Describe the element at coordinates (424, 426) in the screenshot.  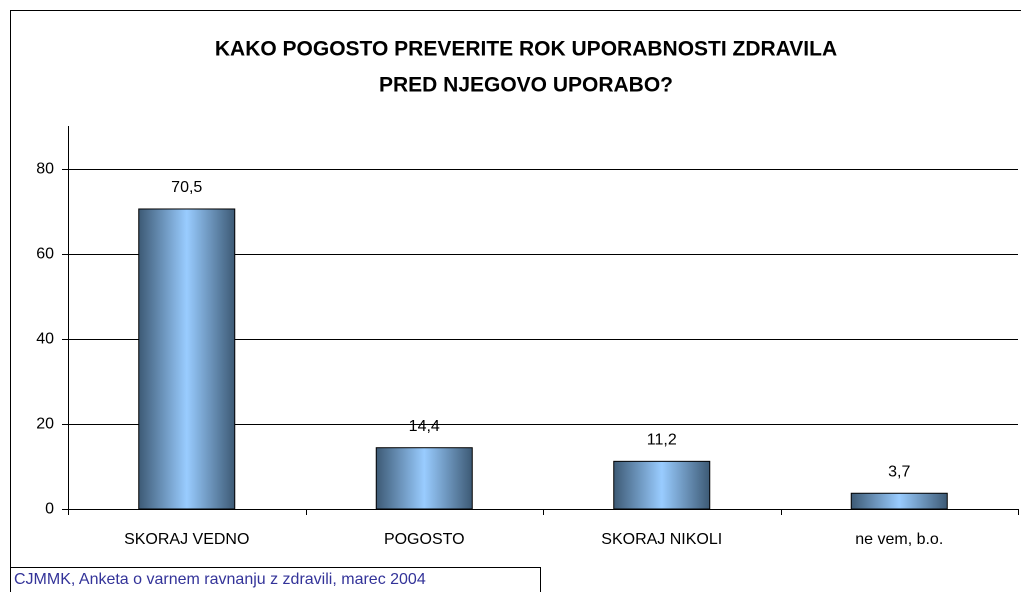
I see `data-label: 14,4` at that location.